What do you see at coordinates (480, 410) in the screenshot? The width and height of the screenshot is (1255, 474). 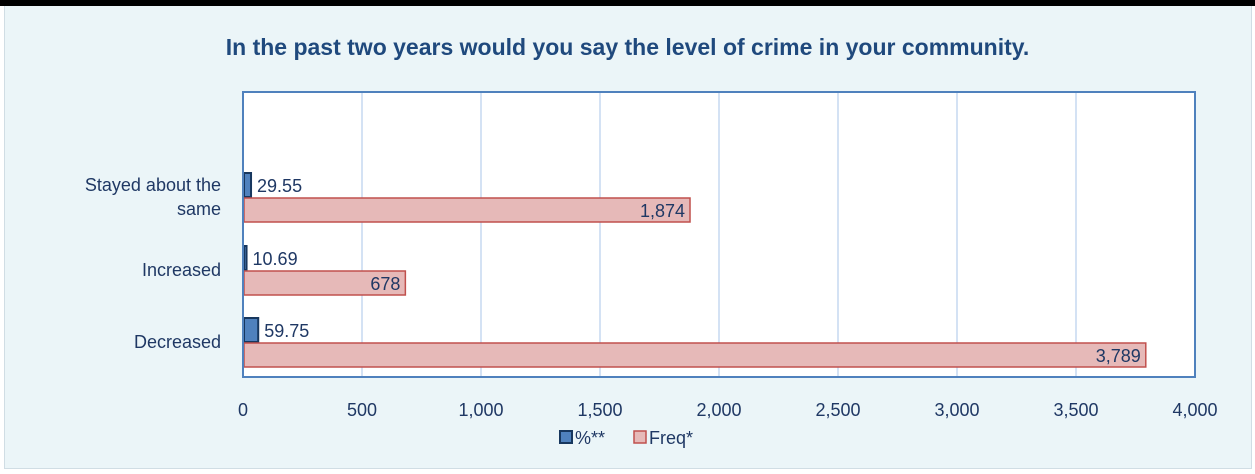 I see `x-tick-label: 1,000` at bounding box center [480, 410].